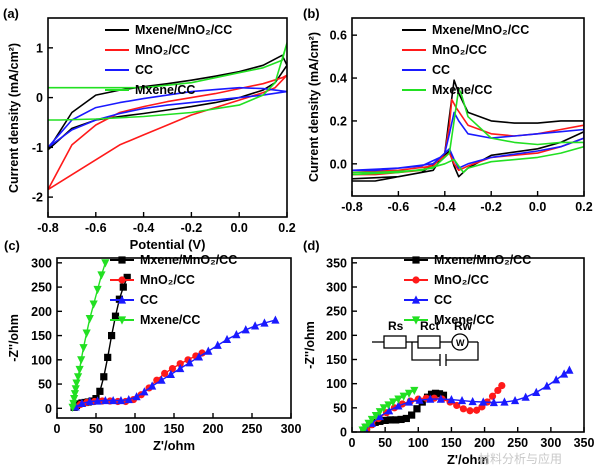 The width and height of the screenshot is (600, 472). What do you see at coordinates (418, 443) in the screenshot?
I see `x-tick-label: 100` at bounding box center [418, 443].